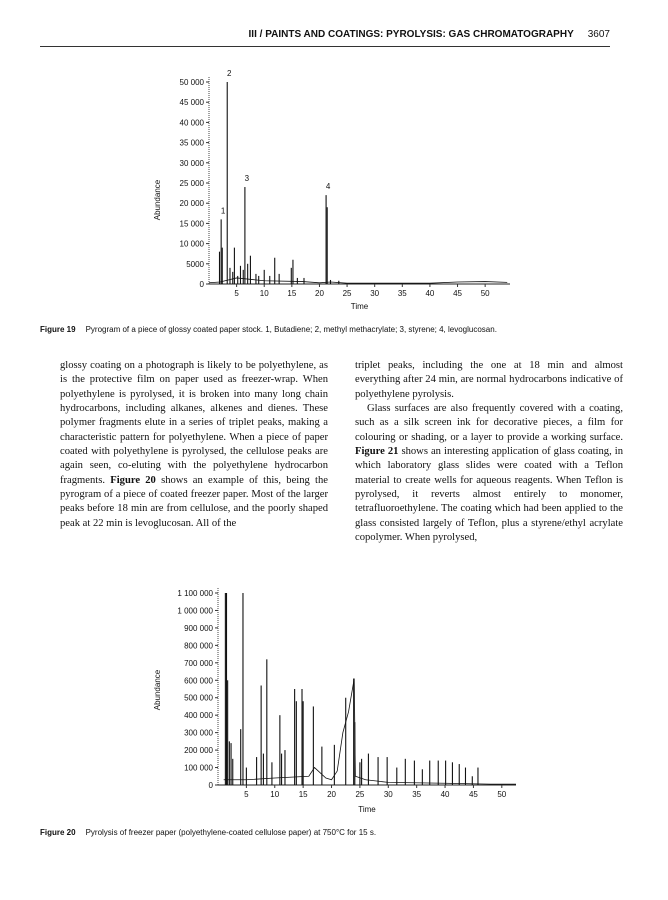 This screenshot has width=668, height=900. Describe the element at coordinates (198, 768) in the screenshot. I see `y-tick-label: 100 000` at that location.